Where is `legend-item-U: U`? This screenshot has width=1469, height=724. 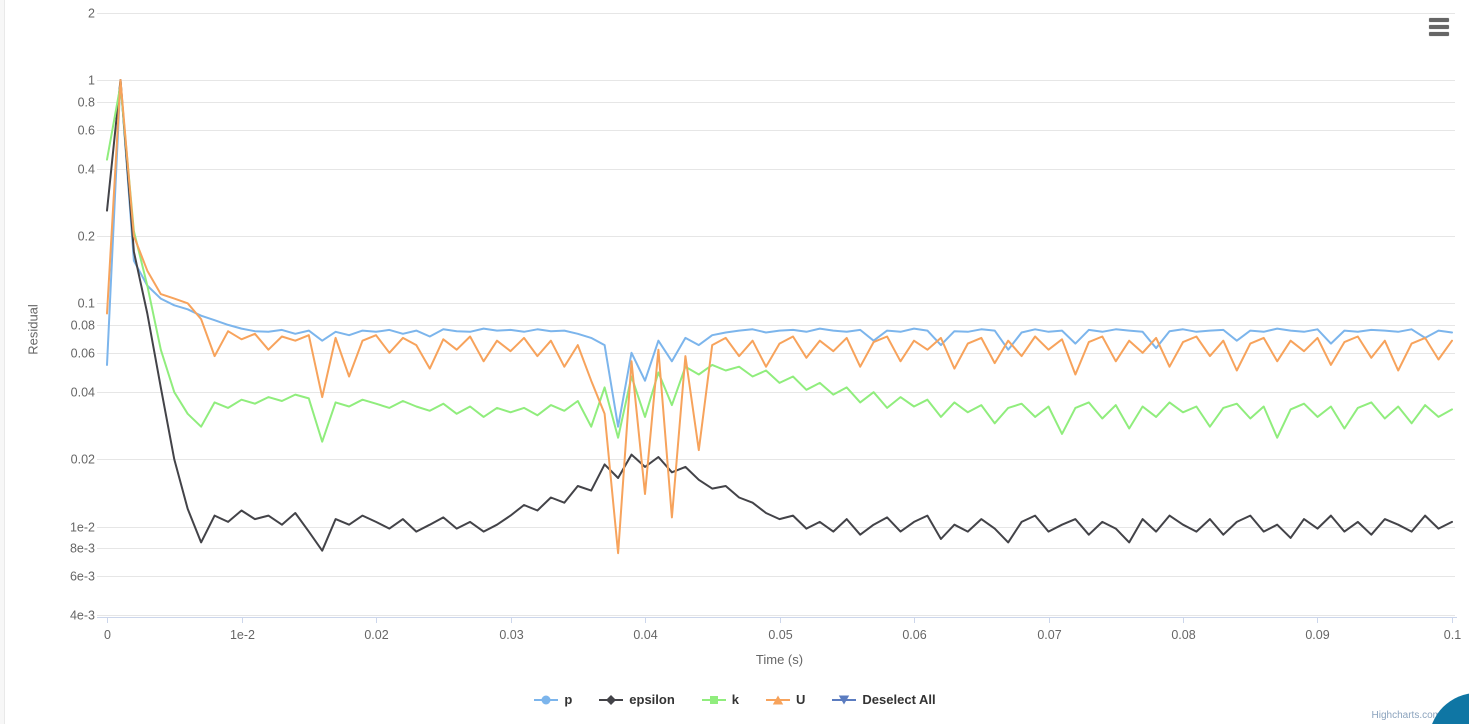 legend-item-U: U is located at coordinates (785, 699).